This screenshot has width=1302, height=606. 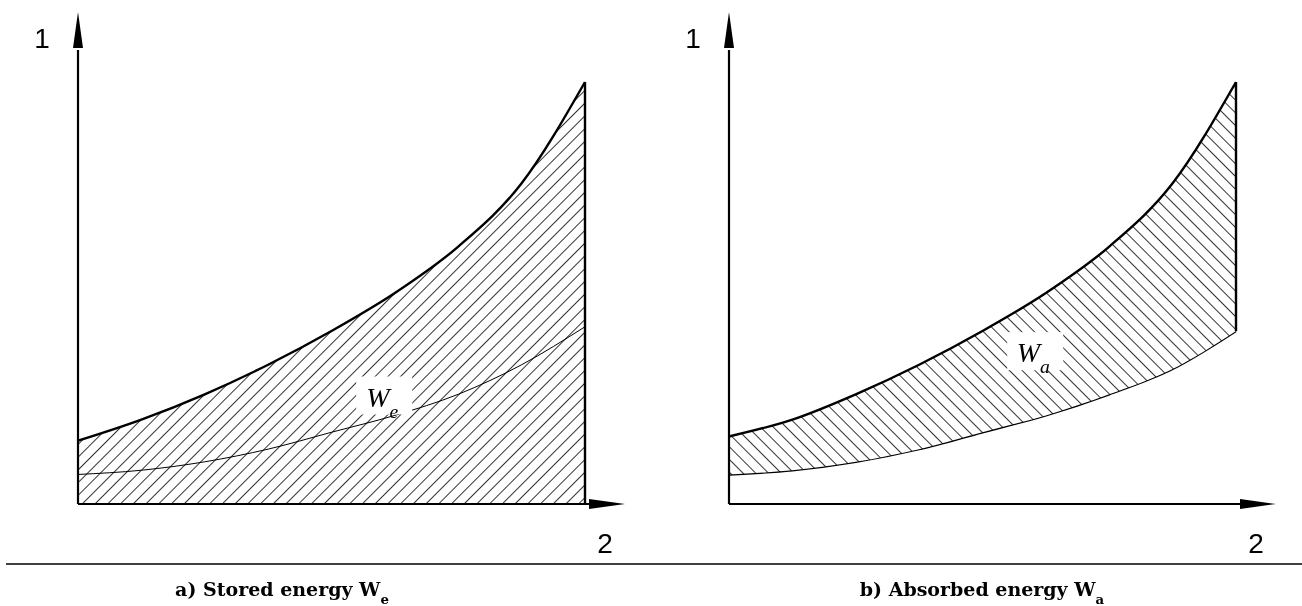 What do you see at coordinates (982, 592) in the screenshot?
I see `text: b) Absorbed energy W$_{a}$` at bounding box center [982, 592].